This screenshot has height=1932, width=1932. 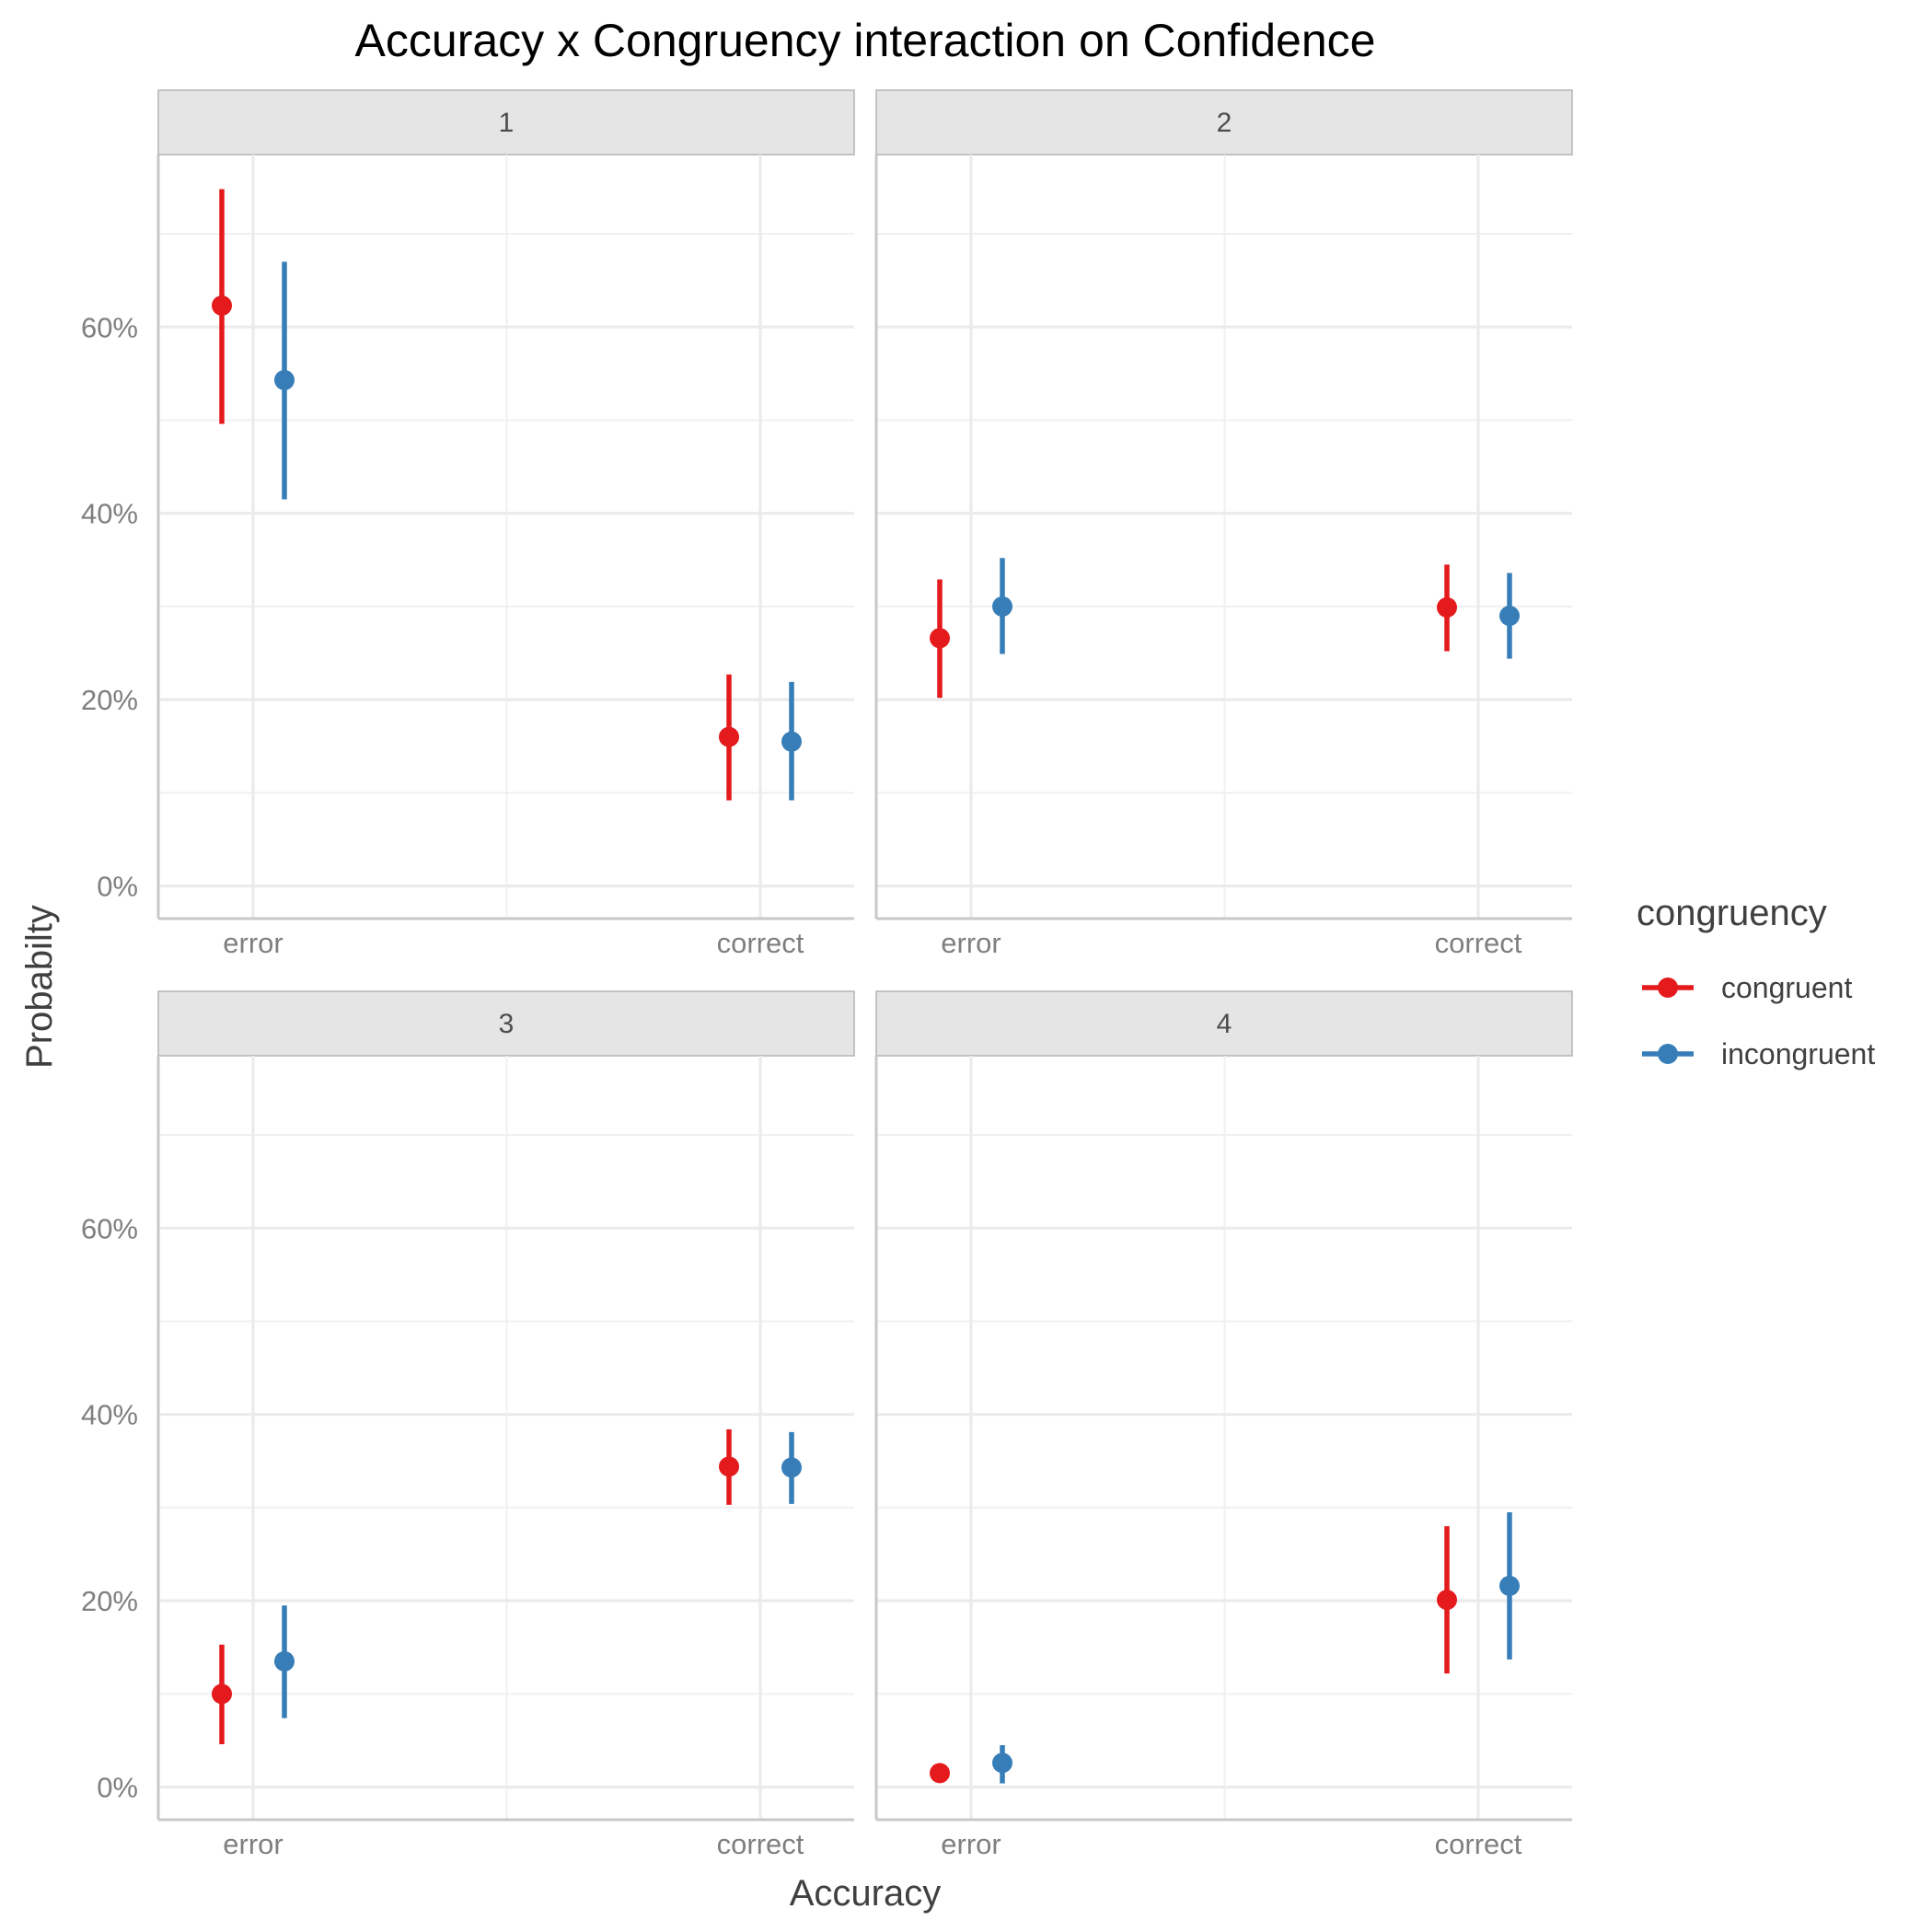 I want to click on facet-strip-label: 1, so click(x=507, y=123).